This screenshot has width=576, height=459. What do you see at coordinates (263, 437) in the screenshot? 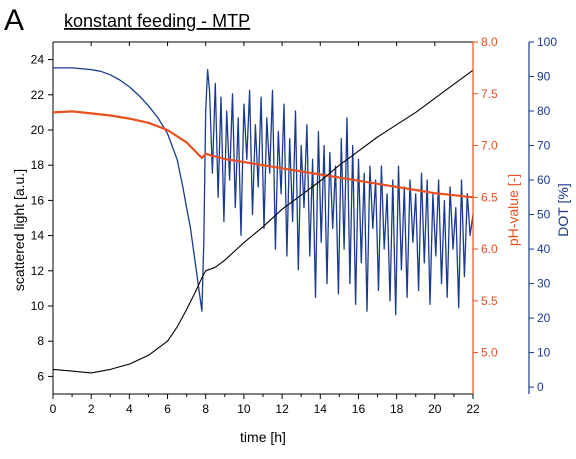
I see `x-axis-label: time [h]` at bounding box center [263, 437].